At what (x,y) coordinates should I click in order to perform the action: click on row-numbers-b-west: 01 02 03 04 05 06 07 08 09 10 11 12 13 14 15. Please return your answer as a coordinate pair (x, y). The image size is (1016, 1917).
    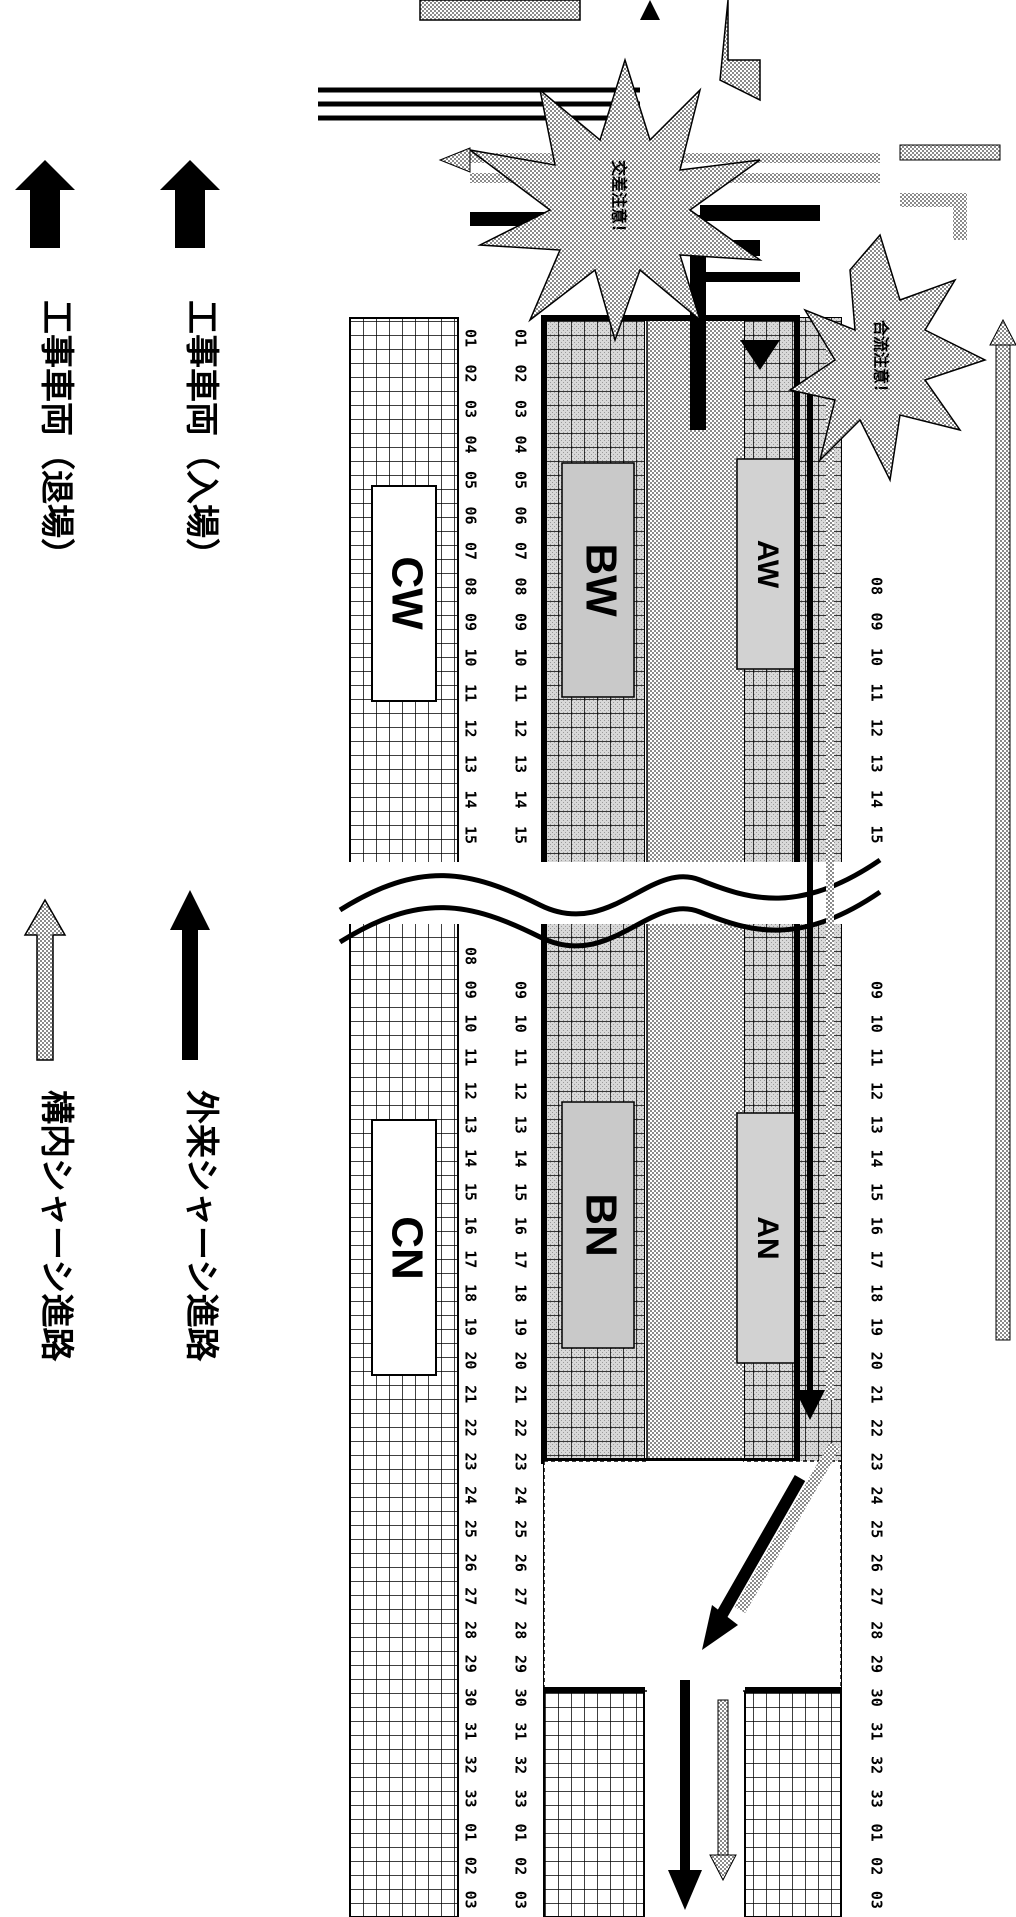
    Looking at the image, I should click on (521, 586).